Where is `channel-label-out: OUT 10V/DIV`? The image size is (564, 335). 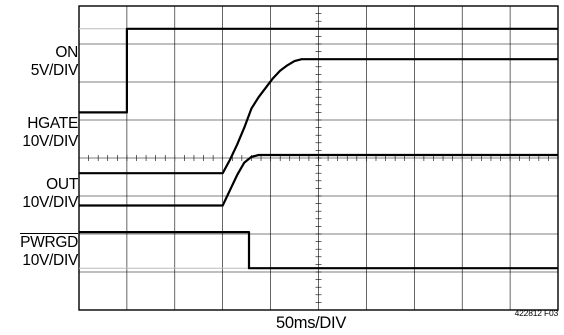
channel-label-out: OUT 10V/DIV is located at coordinates (50, 194).